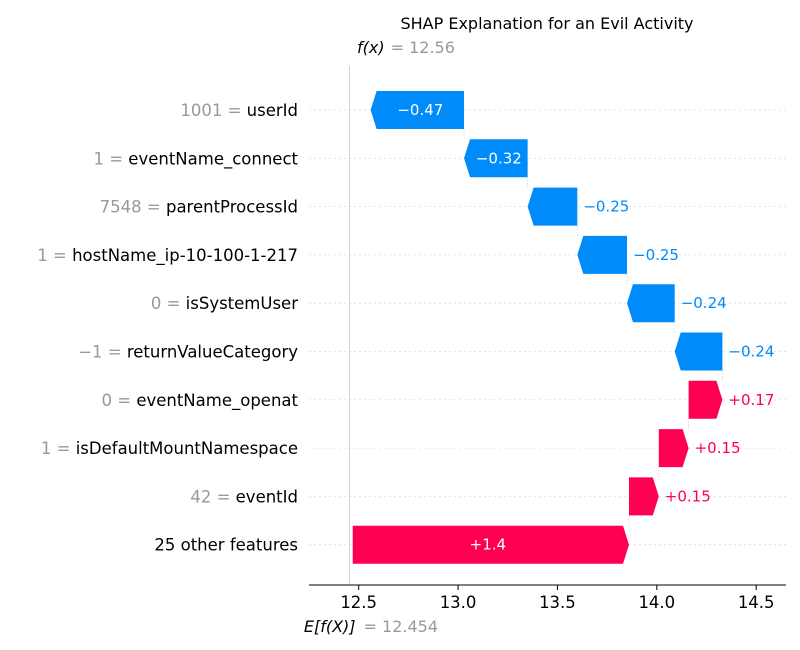 The height and width of the screenshot is (650, 800). I want to click on efx-label: E[f(X)], so click(330, 626).